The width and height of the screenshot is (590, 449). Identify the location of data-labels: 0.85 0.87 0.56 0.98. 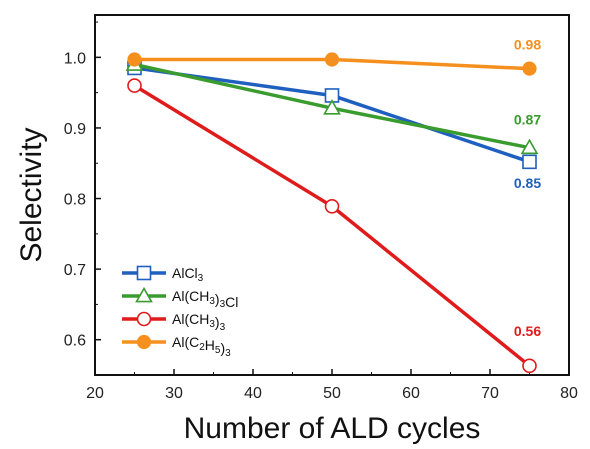
(527, 188).